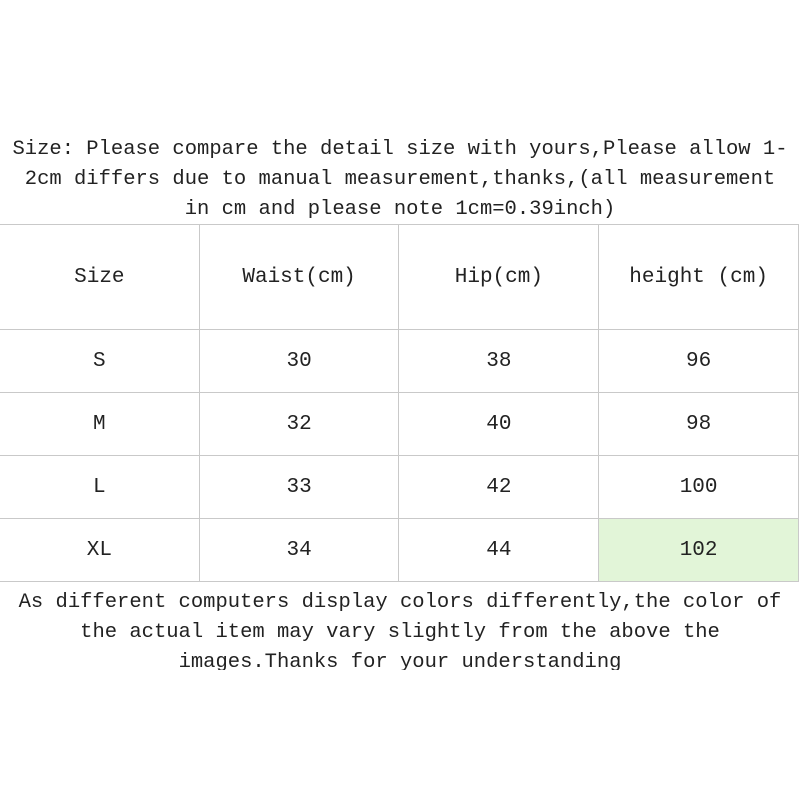 Image resolution: width=800 pixels, height=800 pixels. I want to click on table-cell: 100, so click(698, 487).